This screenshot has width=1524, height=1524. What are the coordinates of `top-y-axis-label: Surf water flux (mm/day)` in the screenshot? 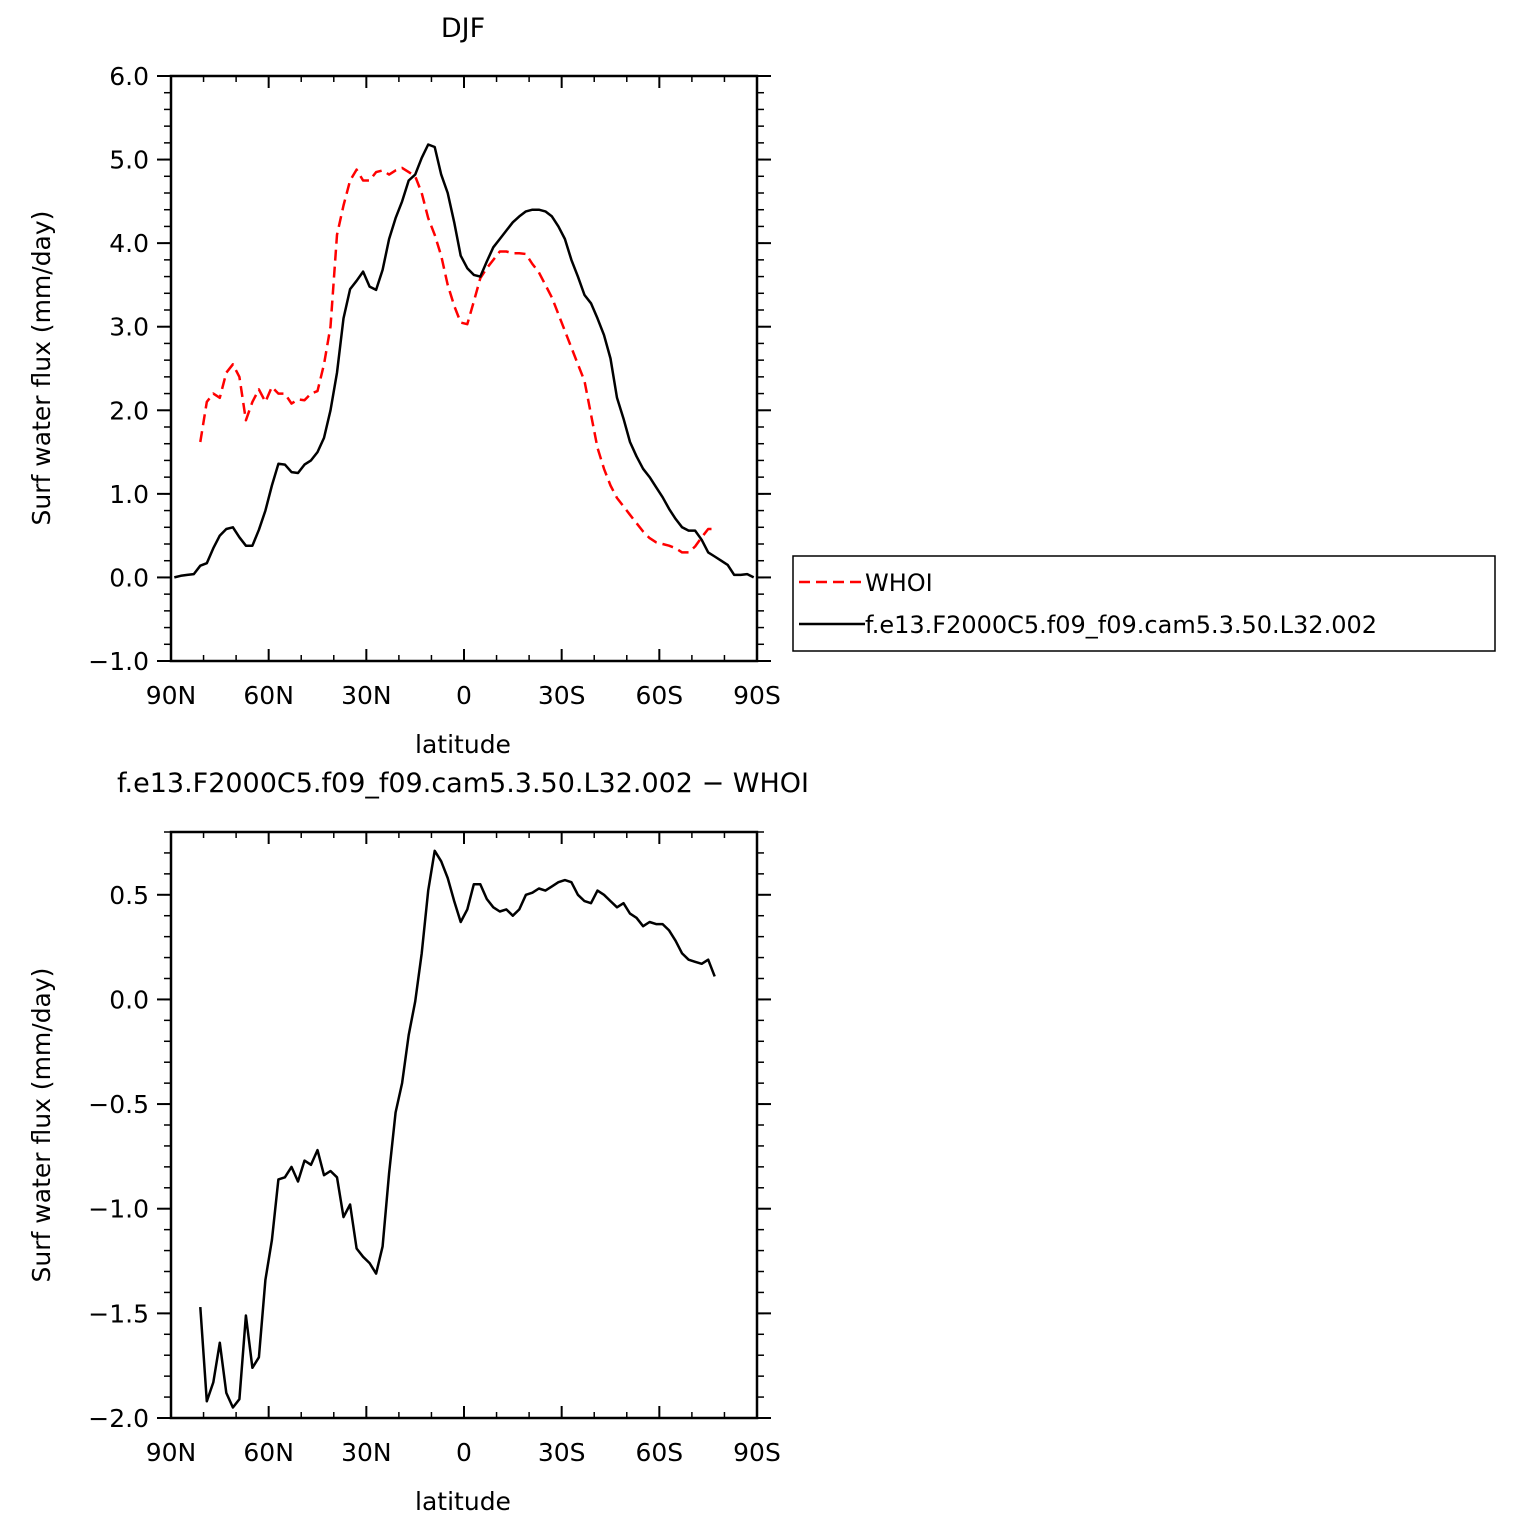 It's located at (41, 368).